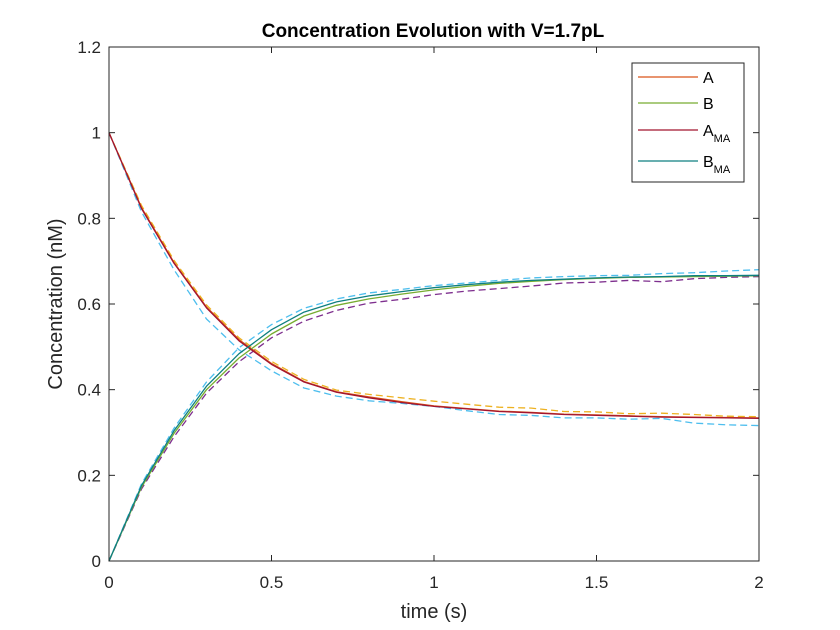 The width and height of the screenshot is (840, 630). I want to click on y-tick-label: 0.4, so click(89, 390).